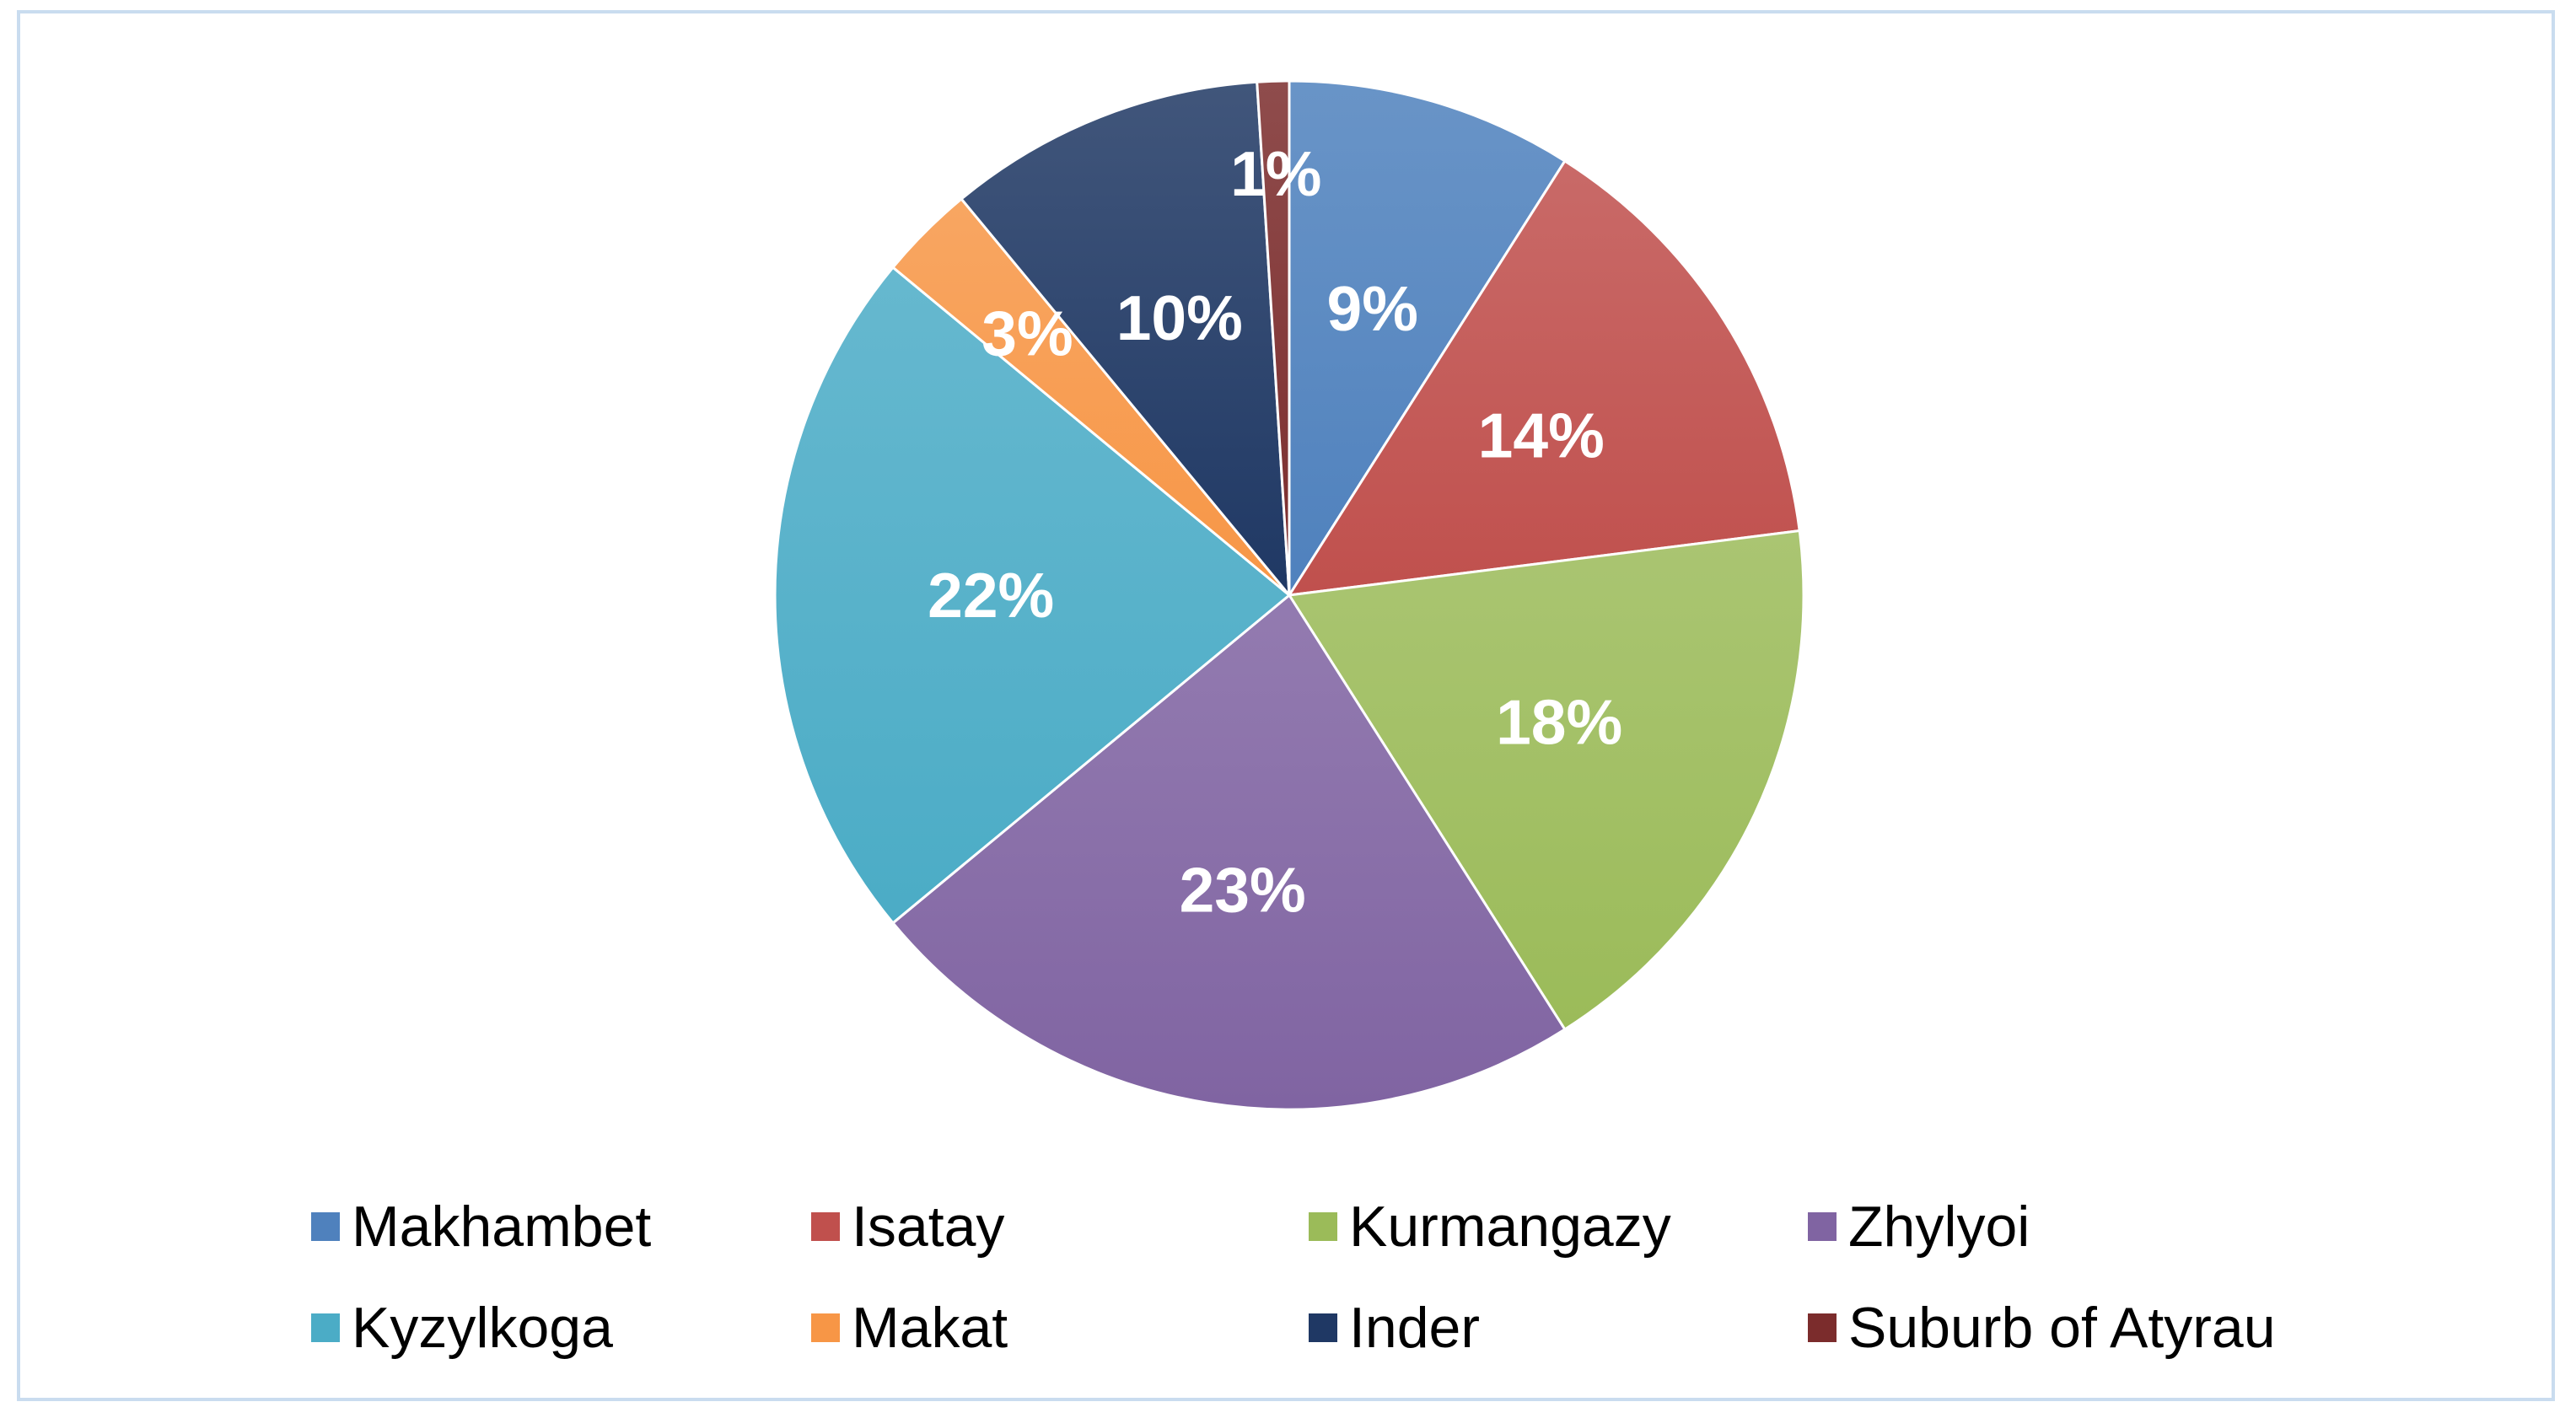  I want to click on legend-item-suburb-of-atyrau: Suburb of Atyrau, so click(2042, 1328).